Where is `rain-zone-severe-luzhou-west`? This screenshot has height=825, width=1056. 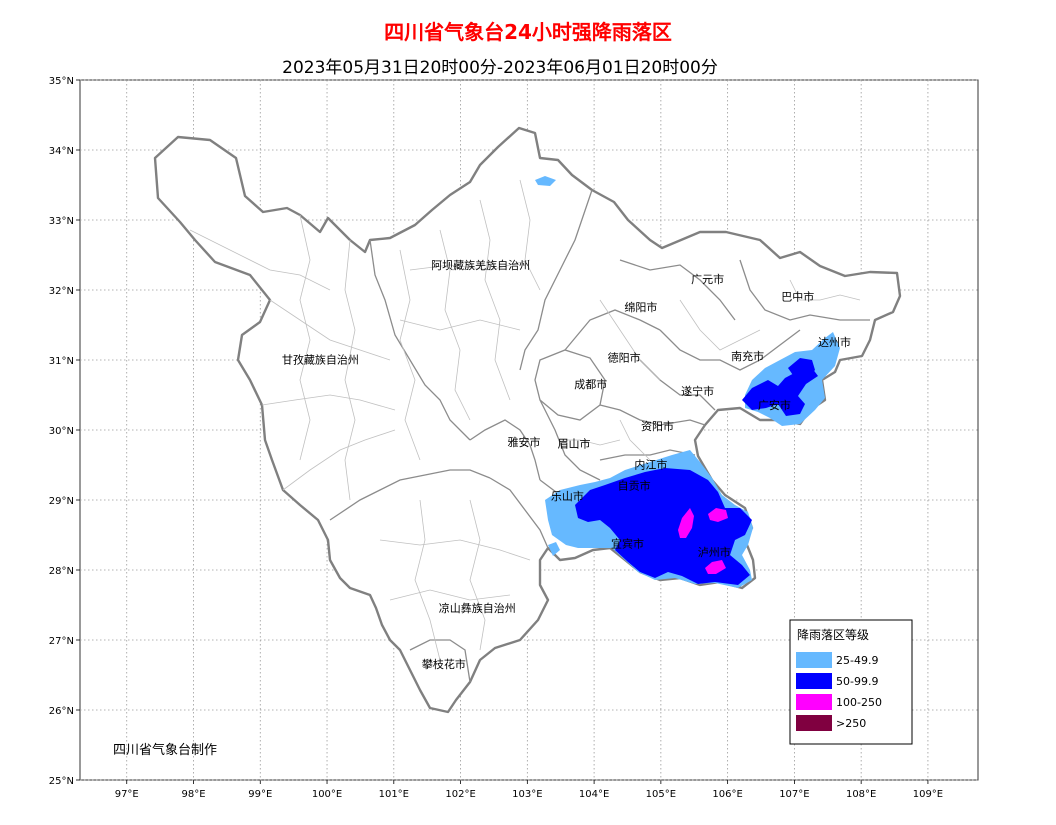 rain-zone-severe-luzhou-west is located at coordinates (686, 523).